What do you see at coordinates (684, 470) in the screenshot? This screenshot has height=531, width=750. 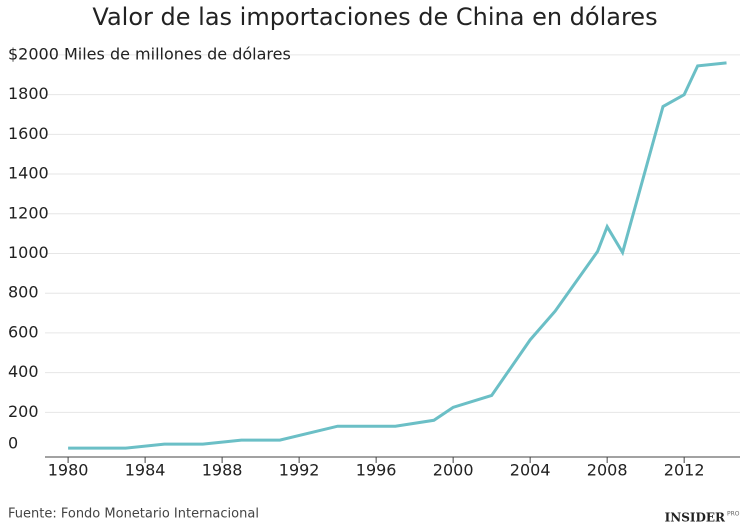 I see `x-tick-label: 2012` at bounding box center [684, 470].